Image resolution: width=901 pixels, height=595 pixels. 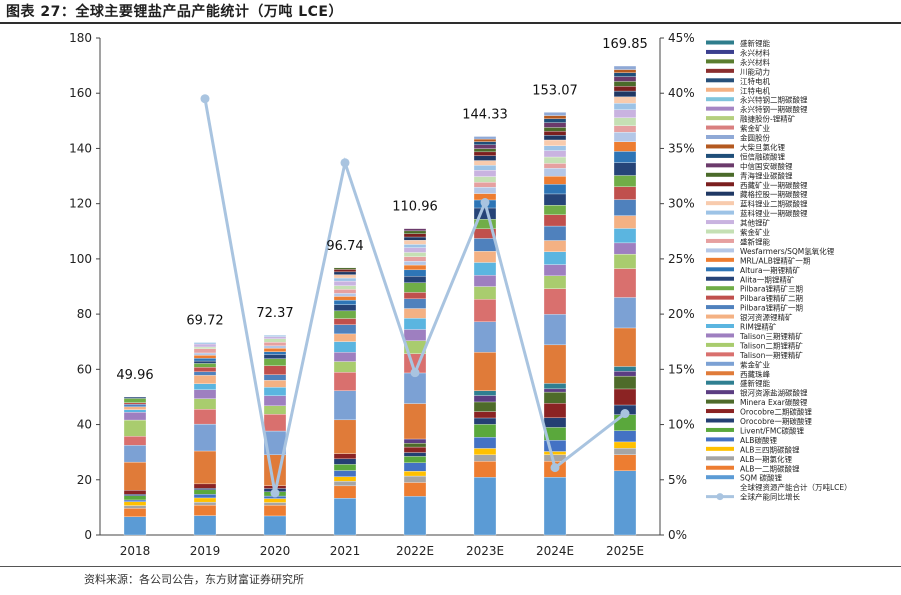 What do you see at coordinates (485, 114) in the screenshot?
I see `bar-total-label: 144.33` at bounding box center [485, 114].